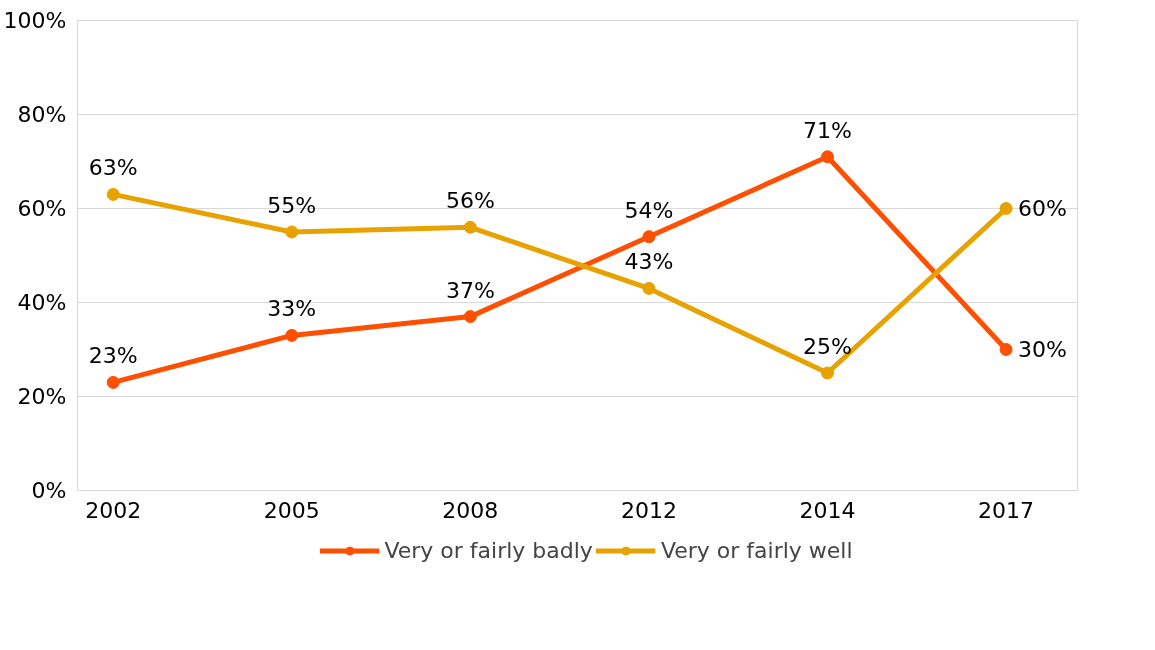 Image resolution: width=1155 pixels, height=650 pixels. What do you see at coordinates (470, 290) in the screenshot?
I see `data-label: 37%` at bounding box center [470, 290].